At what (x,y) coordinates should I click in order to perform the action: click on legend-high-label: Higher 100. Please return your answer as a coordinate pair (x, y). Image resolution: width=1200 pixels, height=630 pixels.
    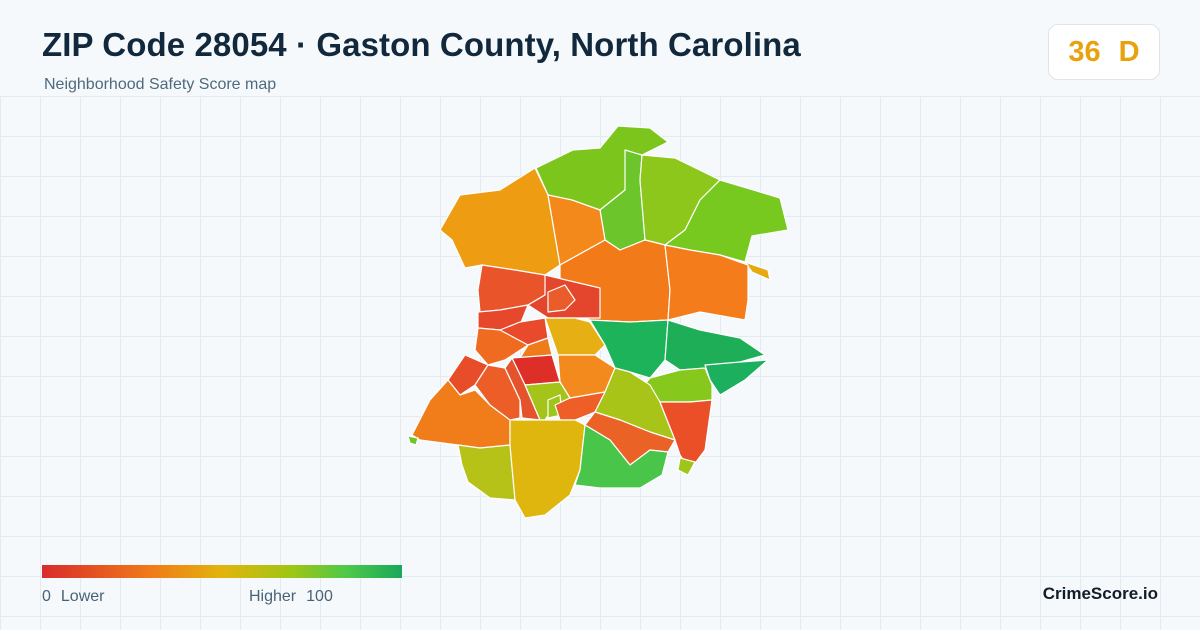
    Looking at the image, I should click on (291, 597).